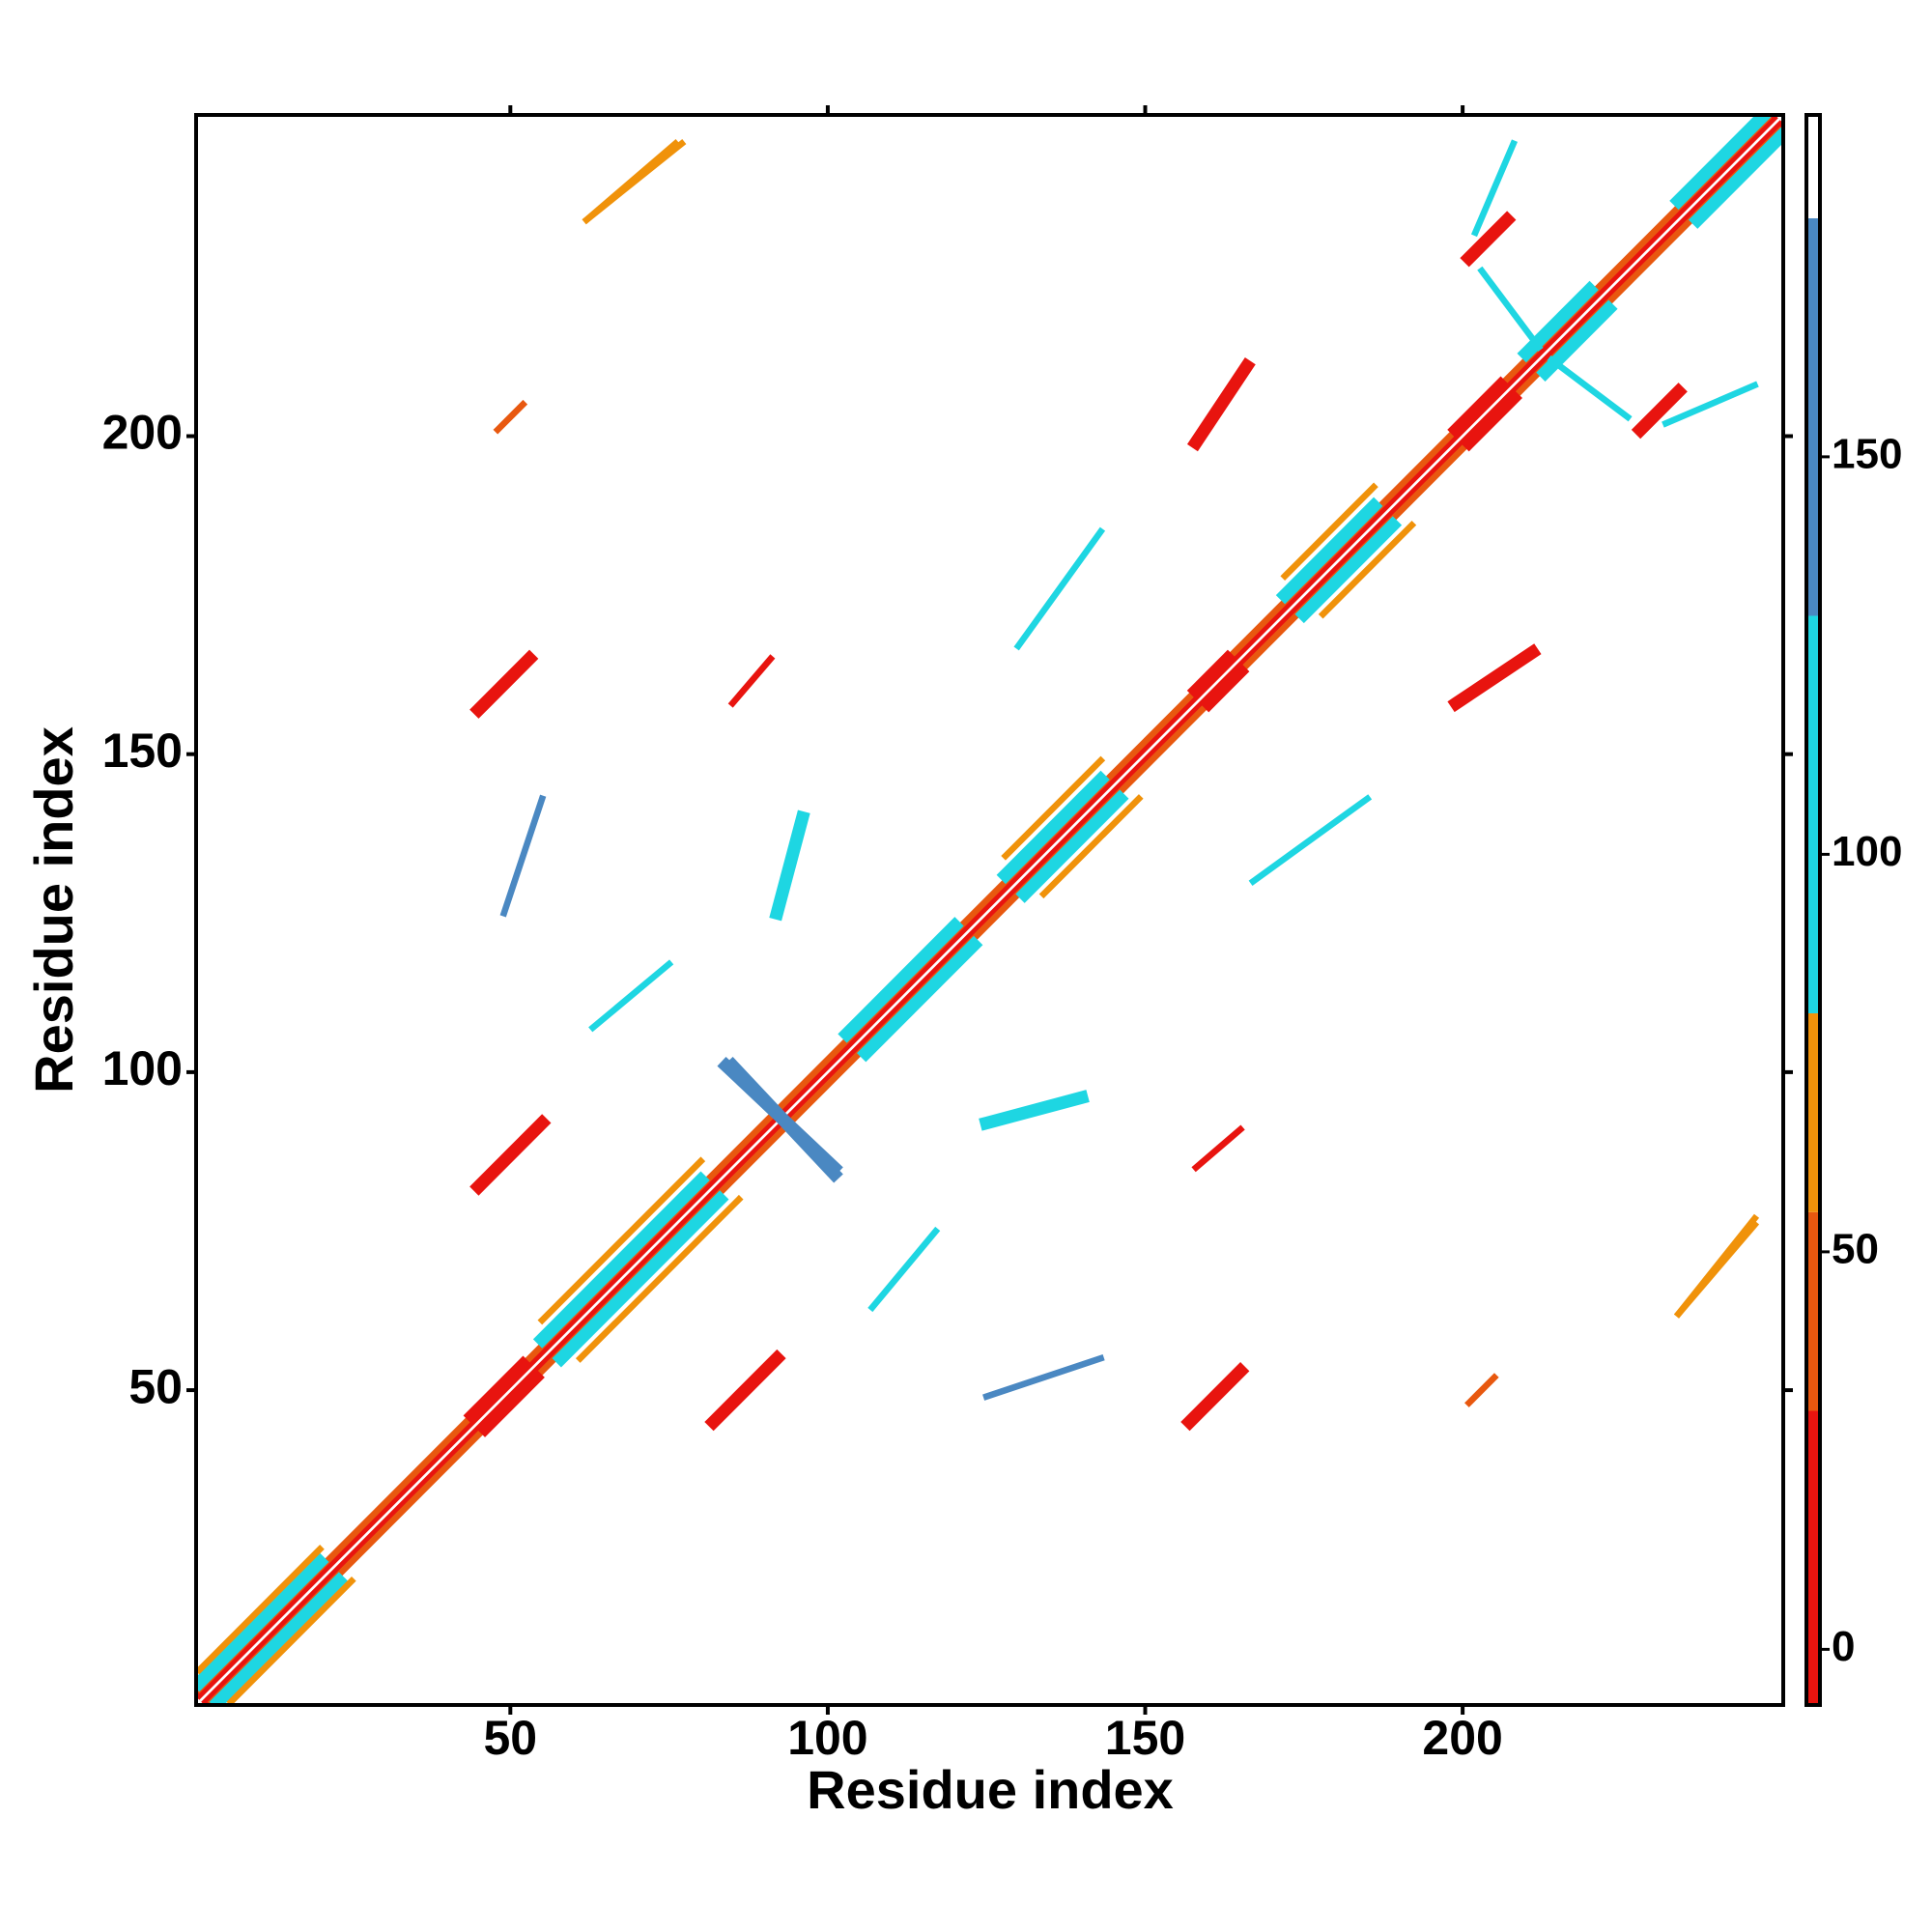 The width and height of the screenshot is (1932, 1932). Describe the element at coordinates (827, 1738) in the screenshot. I see `x-tick-label: 100` at that location.